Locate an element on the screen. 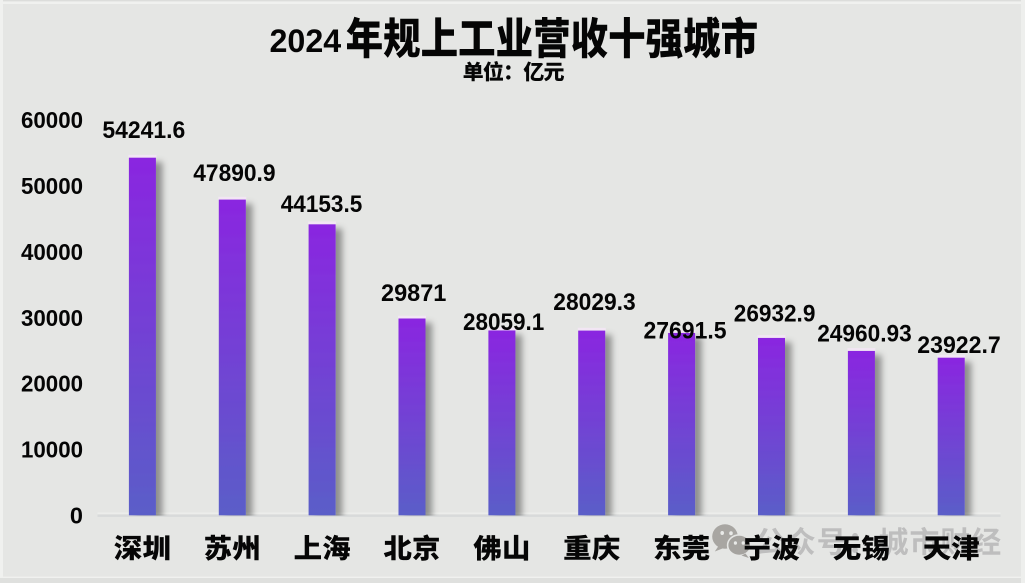  svg-text: 26932.9 is located at coordinates (775, 313).